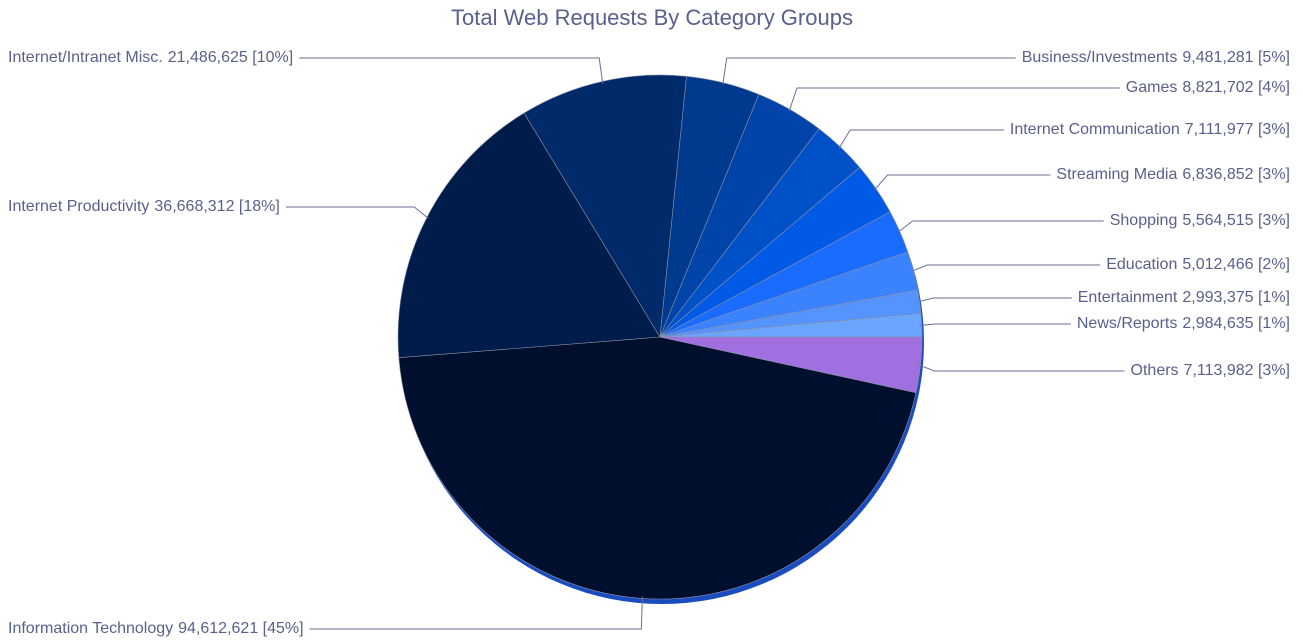 This screenshot has width=1303, height=643. What do you see at coordinates (1100, 57) in the screenshot?
I see `category-label: Business/Investments` at bounding box center [1100, 57].